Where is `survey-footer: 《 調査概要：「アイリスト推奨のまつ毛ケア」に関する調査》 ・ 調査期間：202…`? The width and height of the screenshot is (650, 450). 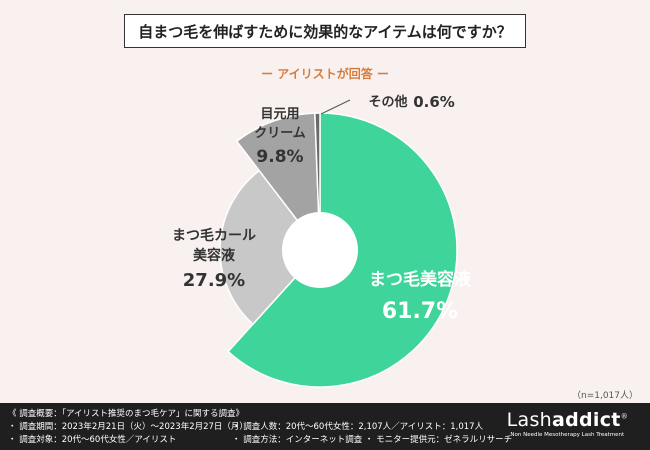
survey-footer: 《 調査概要：「アイリスト推奨のまつ毛ケア」に関する調査》 ・ 調査期間：202… is located at coordinates (325, 426).